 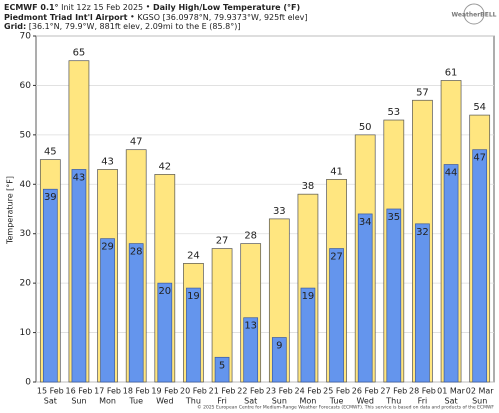 What do you see at coordinates (136, 252) in the screenshot?
I see `low-label: 28` at bounding box center [136, 252].